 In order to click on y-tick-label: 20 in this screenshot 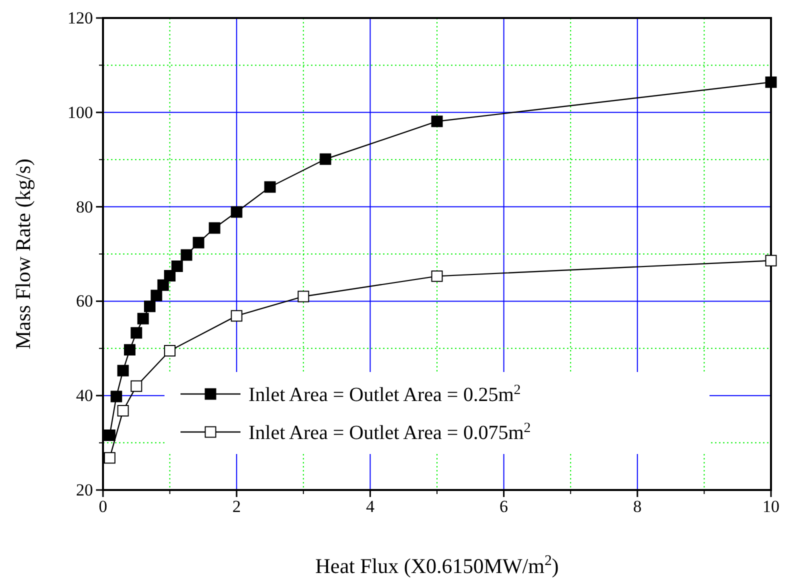, I will do `click(84, 490)`.